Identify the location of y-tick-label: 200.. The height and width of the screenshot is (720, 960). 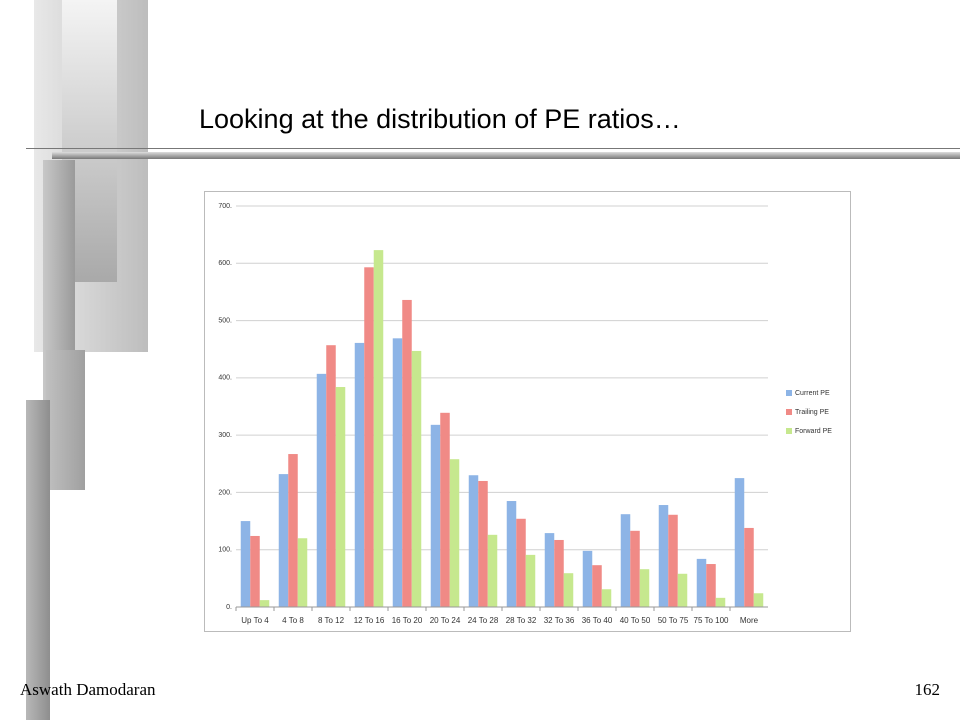
(225, 492).